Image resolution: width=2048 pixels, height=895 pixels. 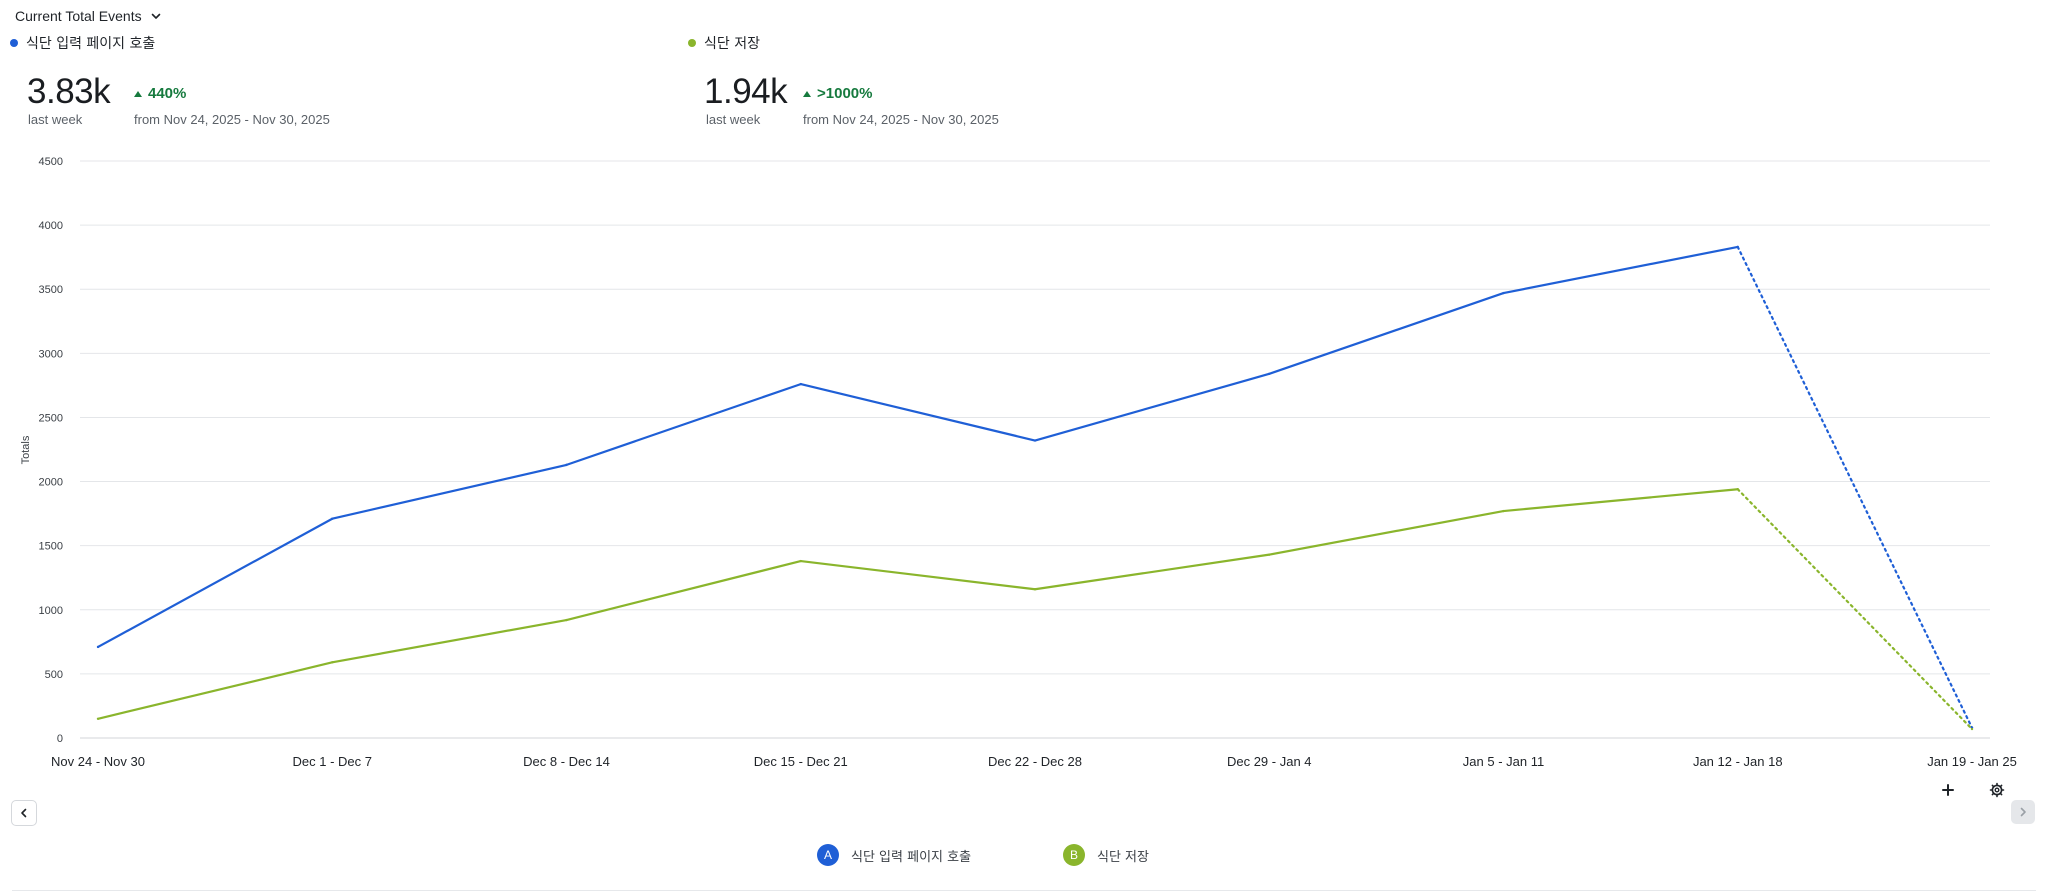 I want to click on series-a-change: 440%, so click(x=160, y=93).